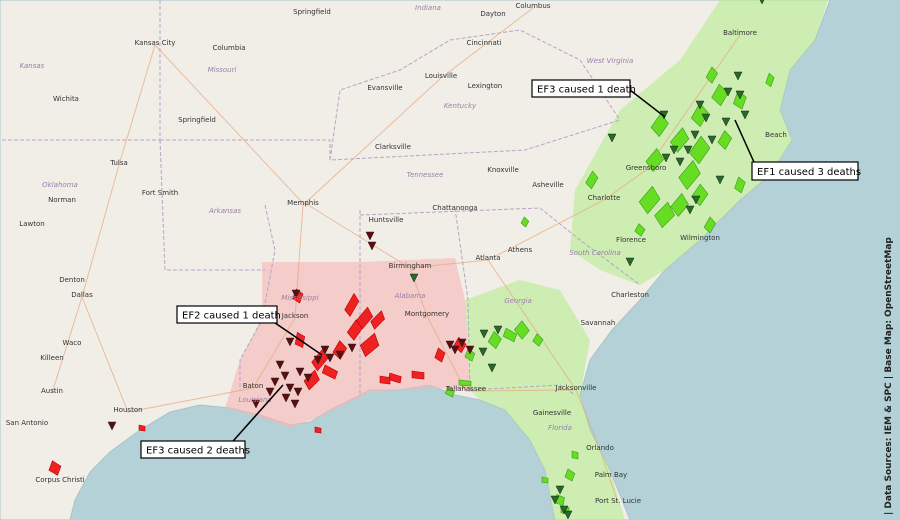 The image size is (900, 520). I want to click on city-label: Port St. Lucie, so click(618, 501).